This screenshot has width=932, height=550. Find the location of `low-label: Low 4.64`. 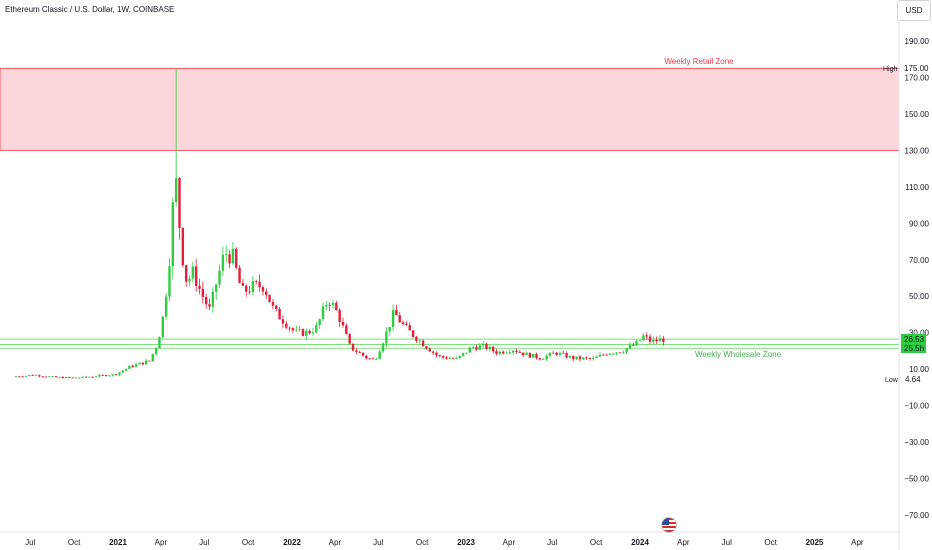

low-label: Low 4.64 is located at coordinates (907, 379).